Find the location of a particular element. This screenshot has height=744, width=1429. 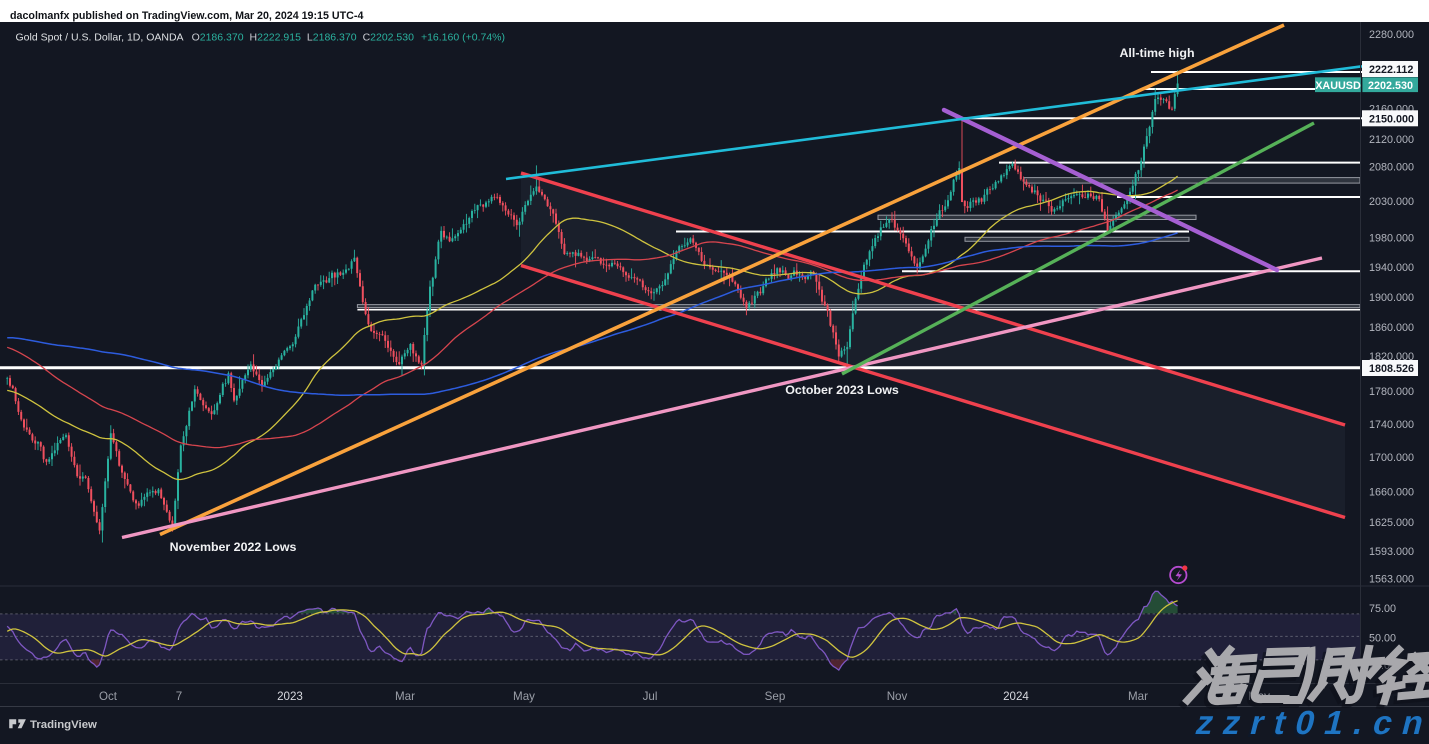

svg-text: TradingView is located at coordinates (63, 725).